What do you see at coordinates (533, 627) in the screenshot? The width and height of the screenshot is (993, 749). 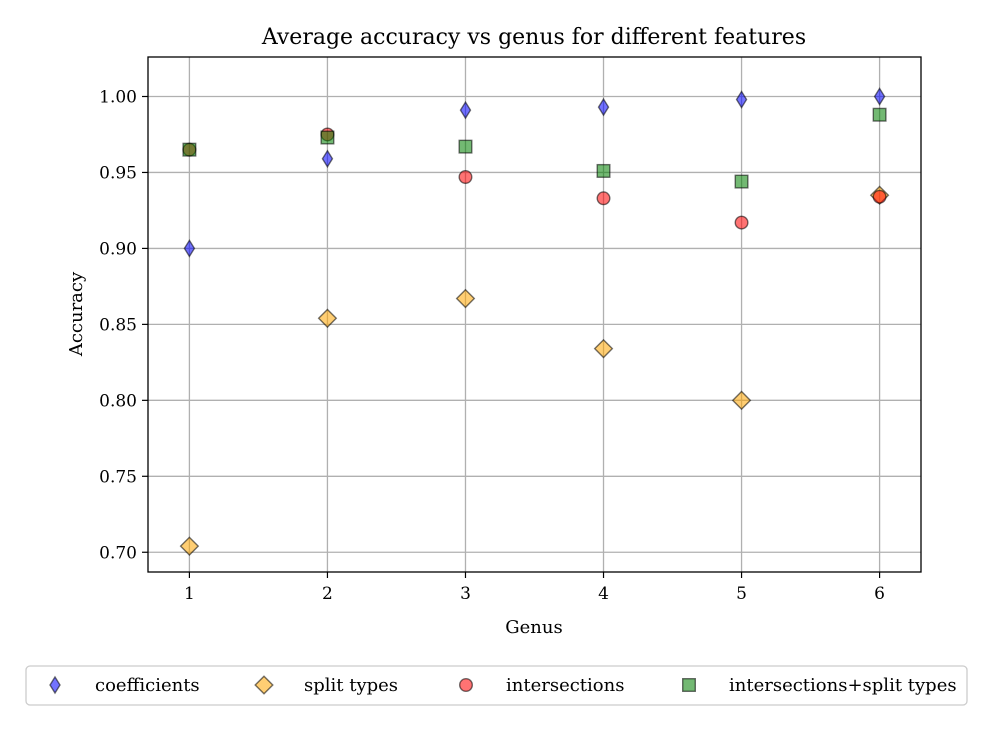 I see `x-axis-label: Genus` at bounding box center [533, 627].